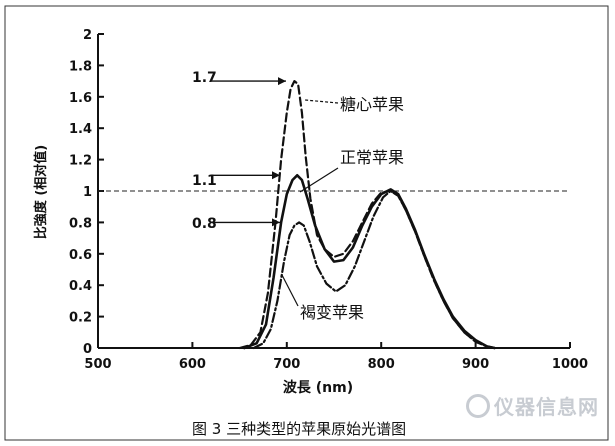  I want to click on y-tick-label: 0.2, so click(80, 318).